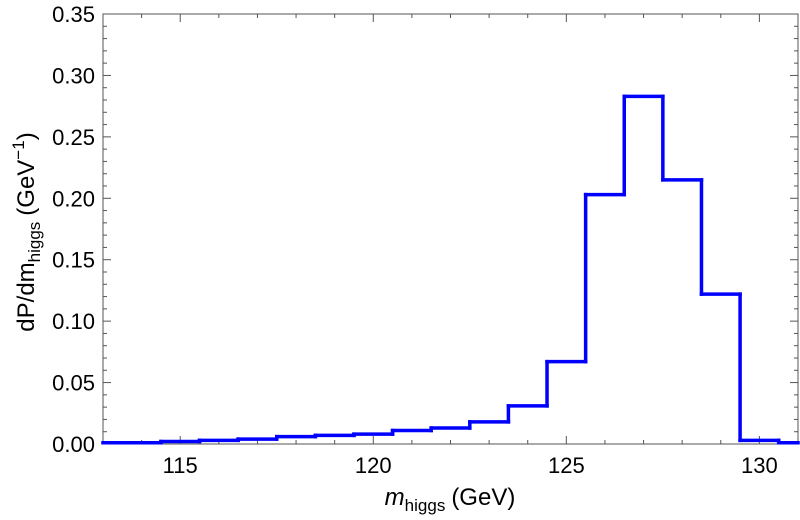 The width and height of the screenshot is (800, 520). Describe the element at coordinates (26, 136) in the screenshot. I see `y-axis-label-unit-close: )` at that location.